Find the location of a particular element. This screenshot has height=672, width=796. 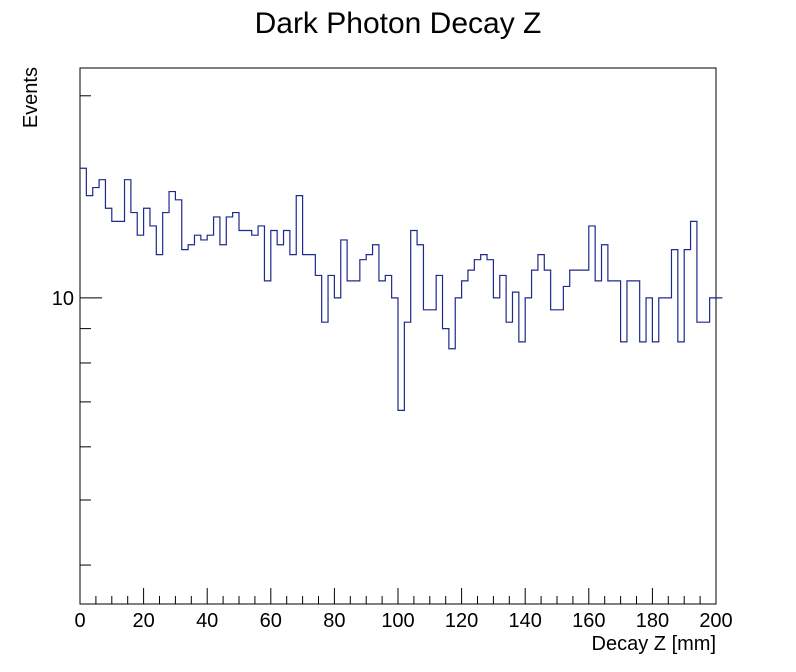

y-tick-label: 10 is located at coordinates (63, 299).